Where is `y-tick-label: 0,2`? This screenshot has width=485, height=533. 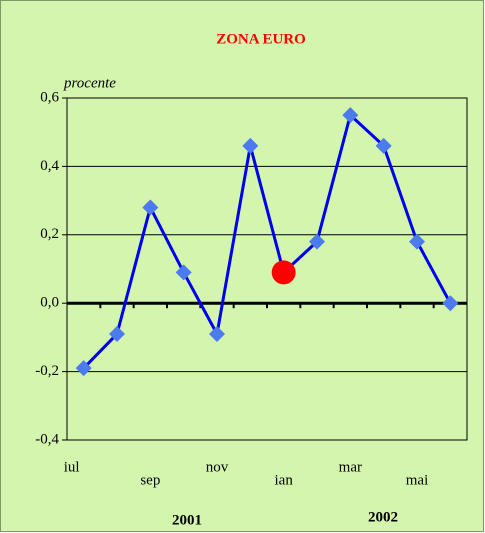 y-tick-label: 0,2 is located at coordinates (49, 234).